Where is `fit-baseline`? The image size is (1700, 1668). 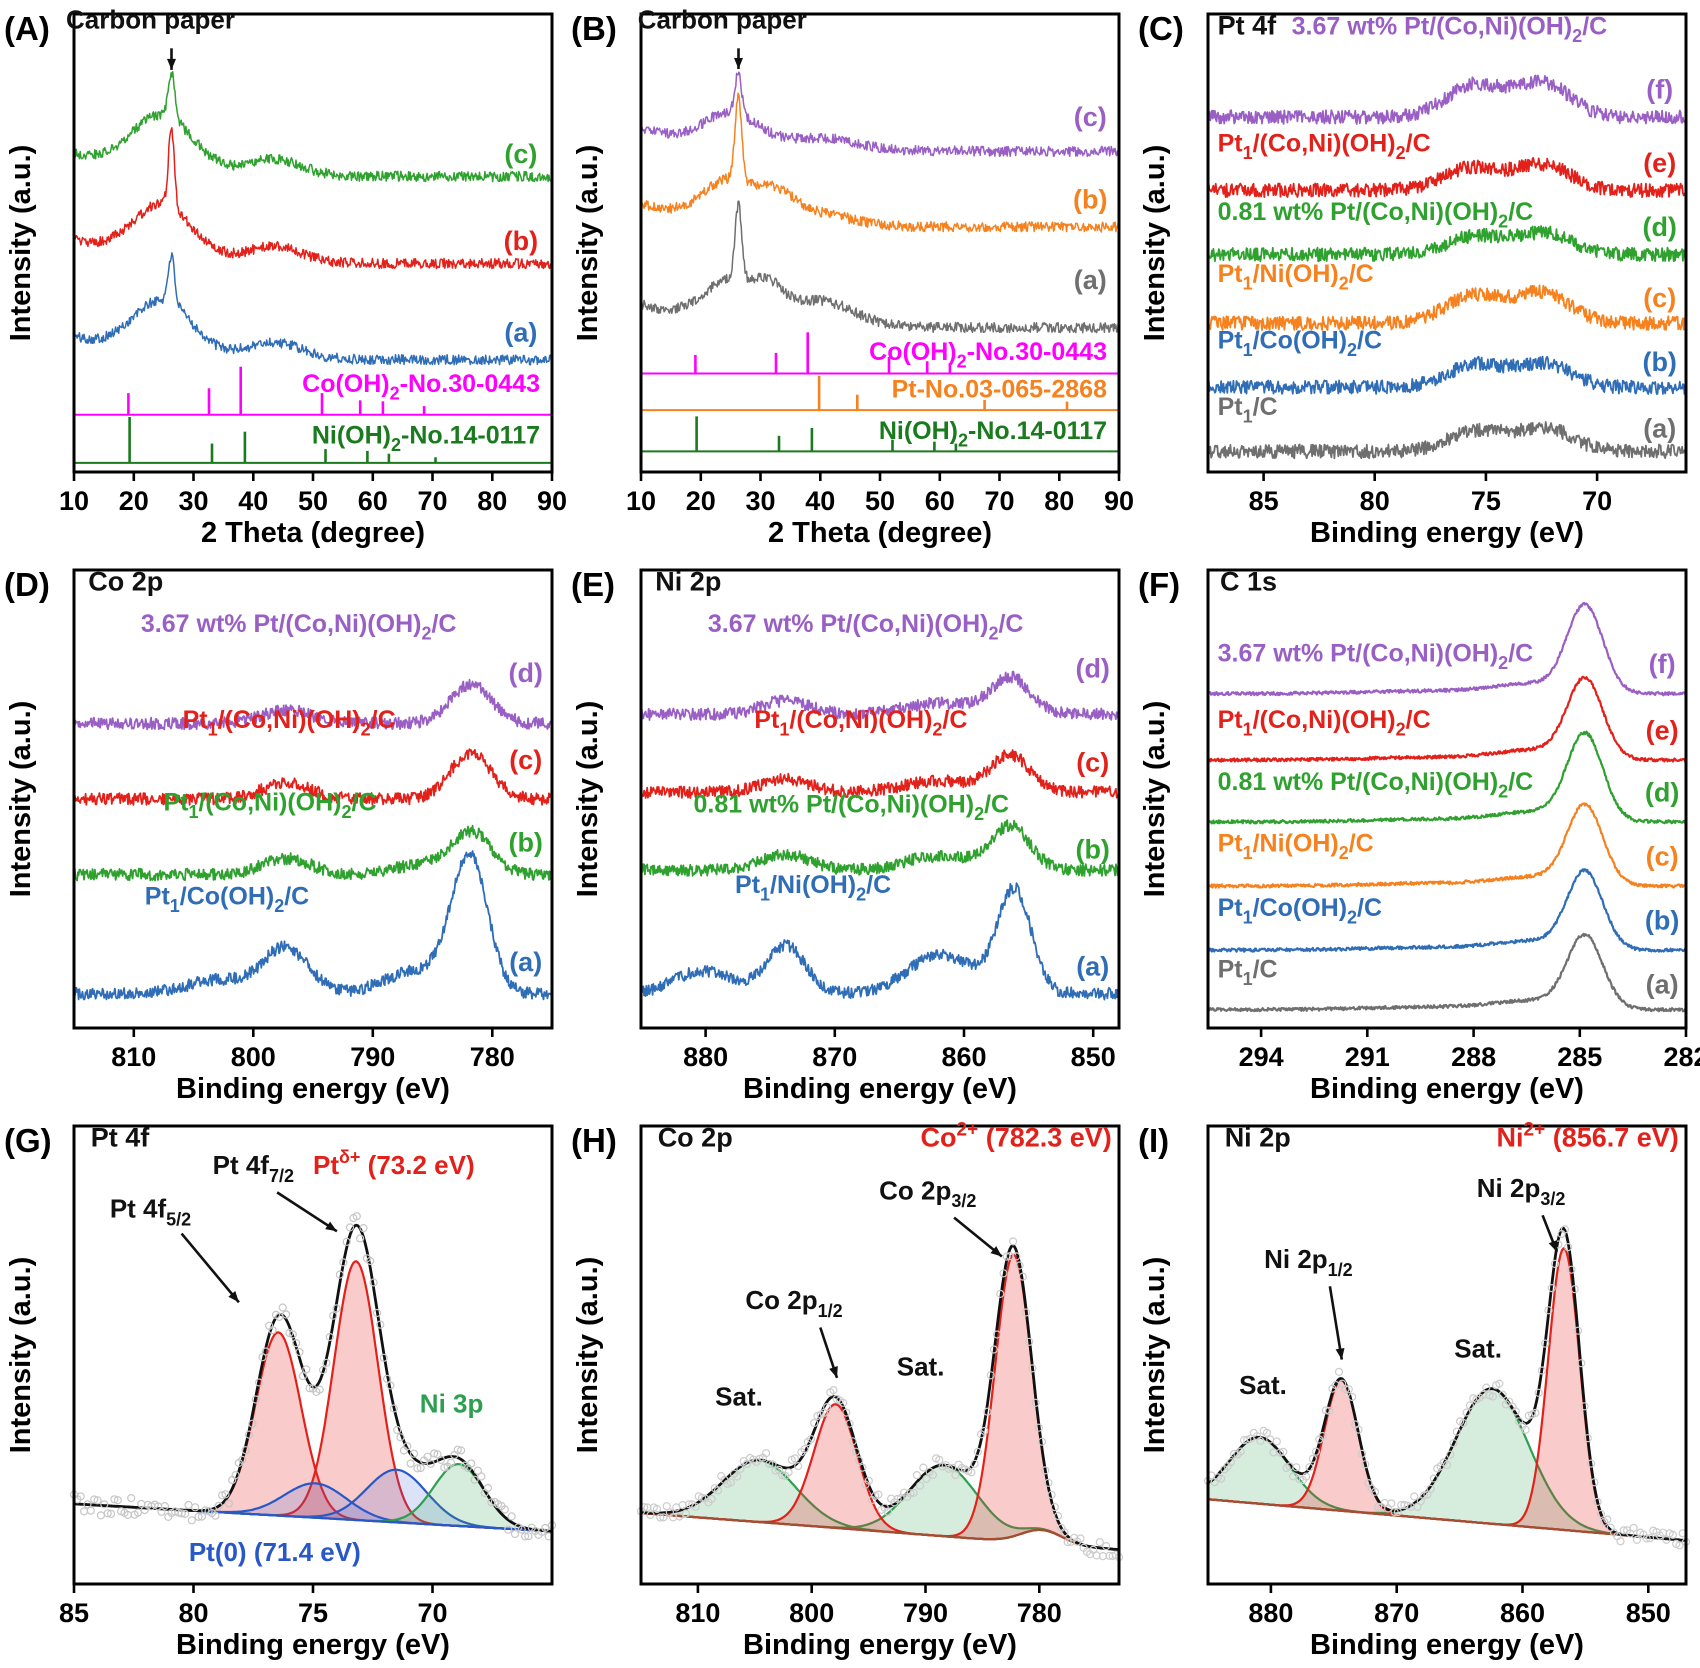 fit-baseline is located at coordinates (880, 1531).